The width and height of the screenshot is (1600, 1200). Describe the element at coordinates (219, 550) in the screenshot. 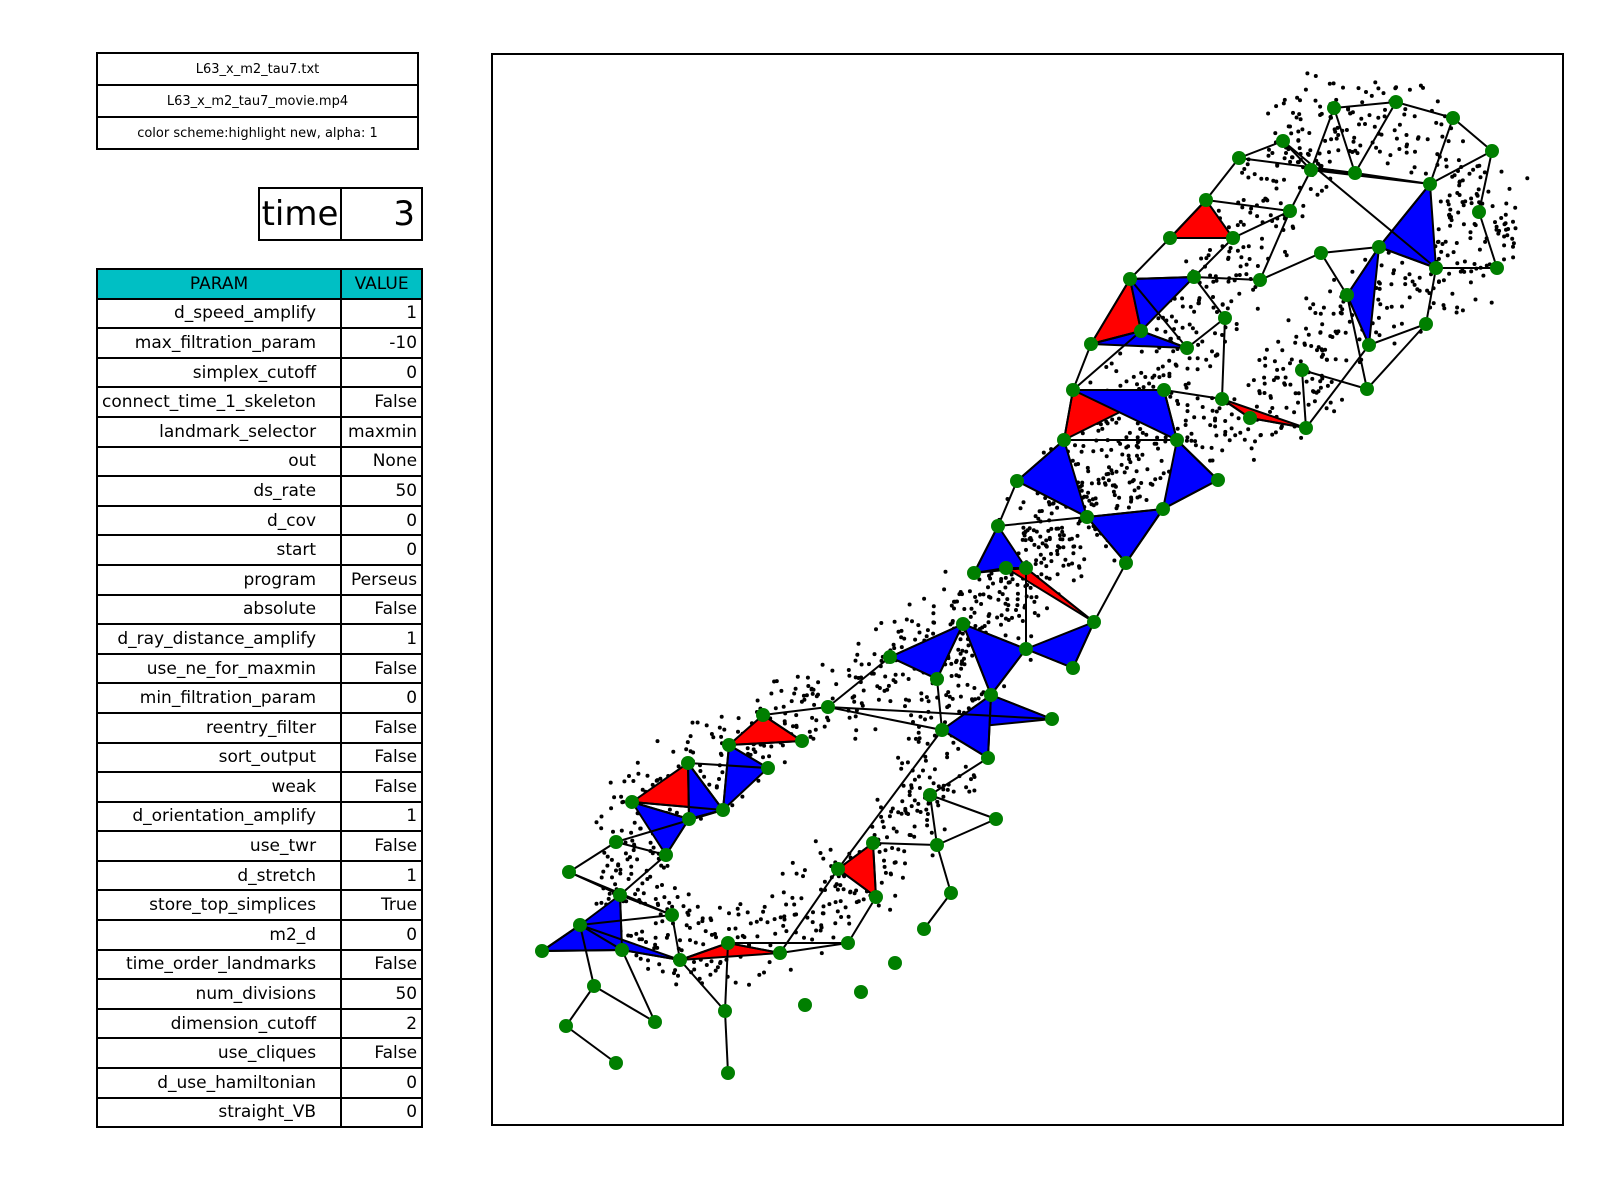

I see `param-name: start` at that location.